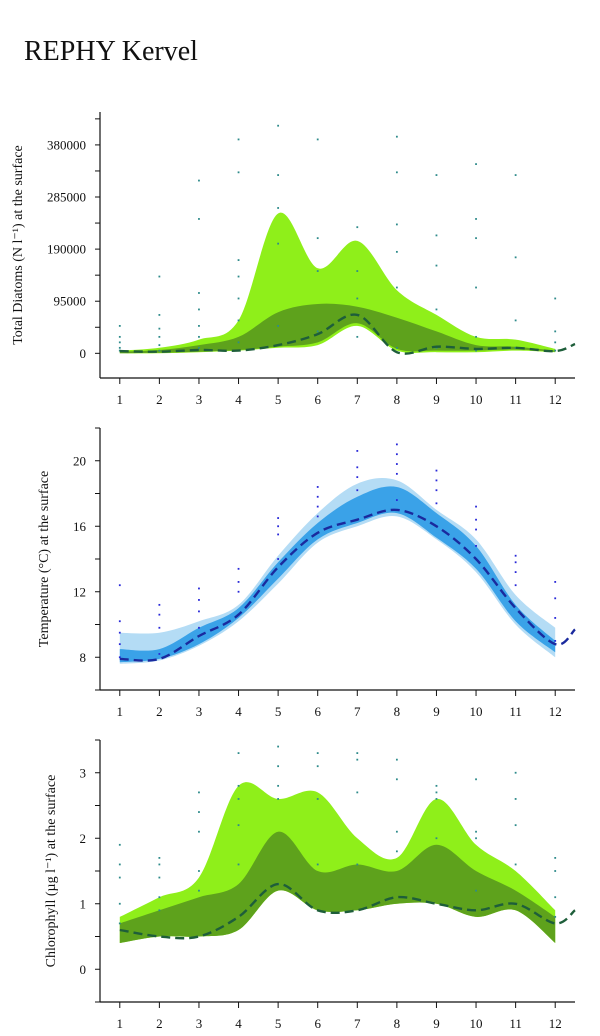 This screenshot has height=1036, width=600. Describe the element at coordinates (83, 838) in the screenshot. I see `y-tick-label: 2` at that location.